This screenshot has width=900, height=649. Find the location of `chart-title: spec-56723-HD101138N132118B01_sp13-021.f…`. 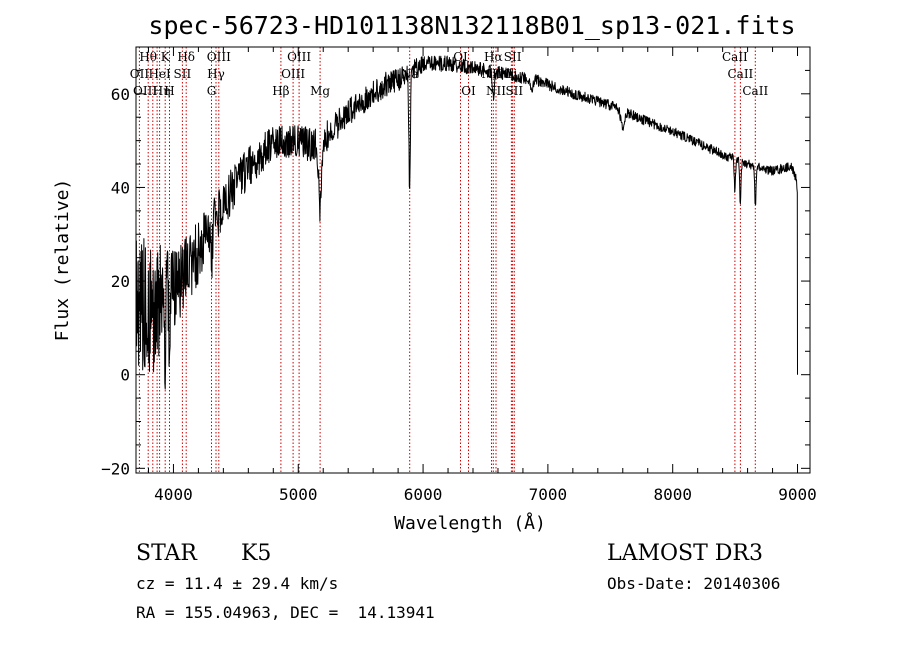

chart-title: spec-56723-HD101138N132118B01_sp13-021.f… is located at coordinates (471, 25).